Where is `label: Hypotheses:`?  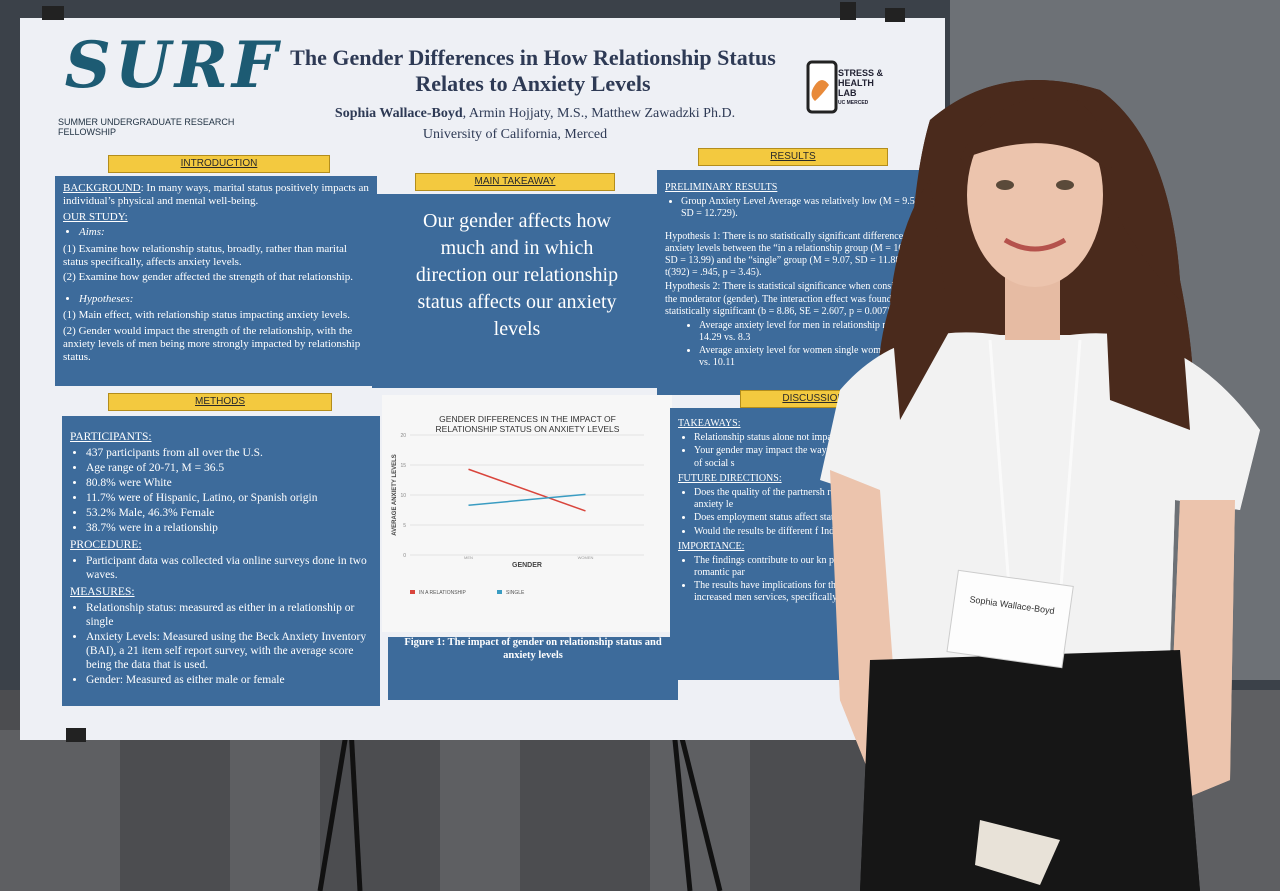 label: Hypotheses: is located at coordinates (106, 298).